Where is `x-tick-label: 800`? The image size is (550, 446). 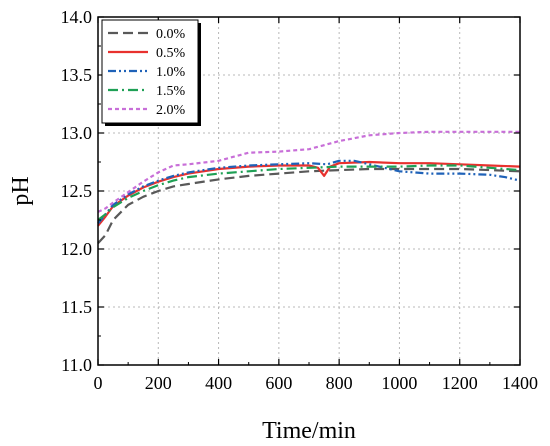
x-tick-label: 800 is located at coordinates (339, 383).